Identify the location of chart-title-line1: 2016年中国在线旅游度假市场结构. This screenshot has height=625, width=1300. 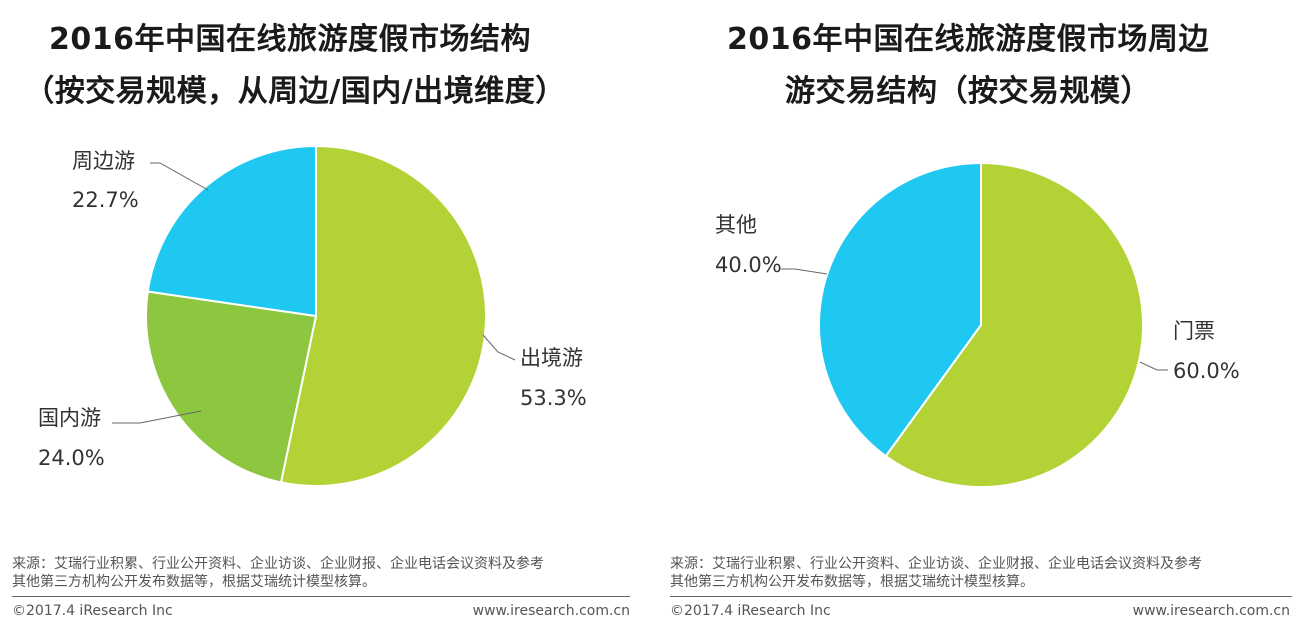
(290, 39).